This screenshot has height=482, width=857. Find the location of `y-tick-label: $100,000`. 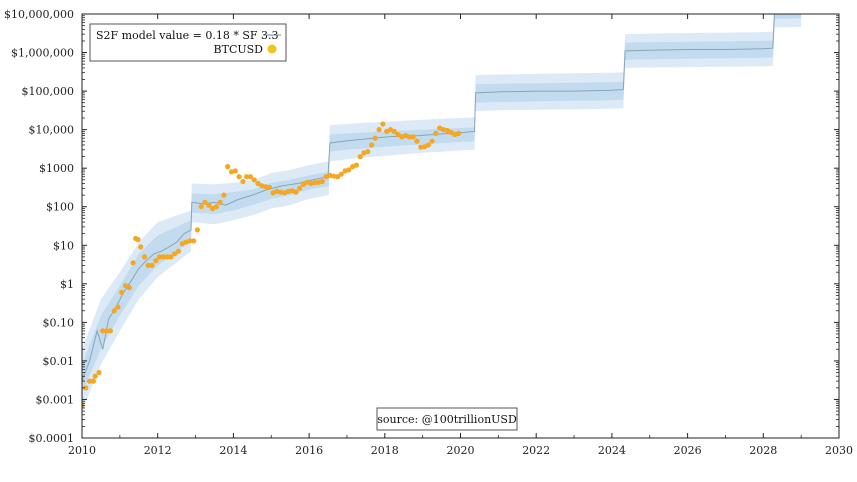

y-tick-label: $100,000 is located at coordinates (48, 91).